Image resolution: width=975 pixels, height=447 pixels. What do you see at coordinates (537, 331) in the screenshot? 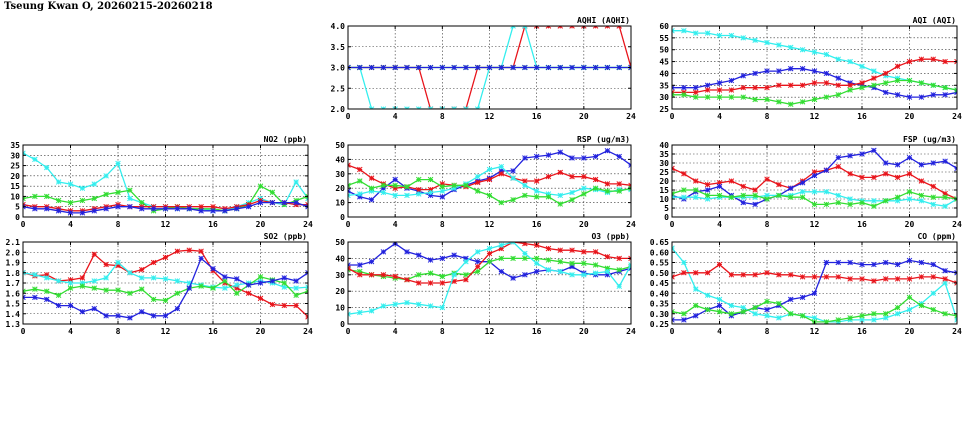
I see `x-tick-label: 16` at bounding box center [537, 331].